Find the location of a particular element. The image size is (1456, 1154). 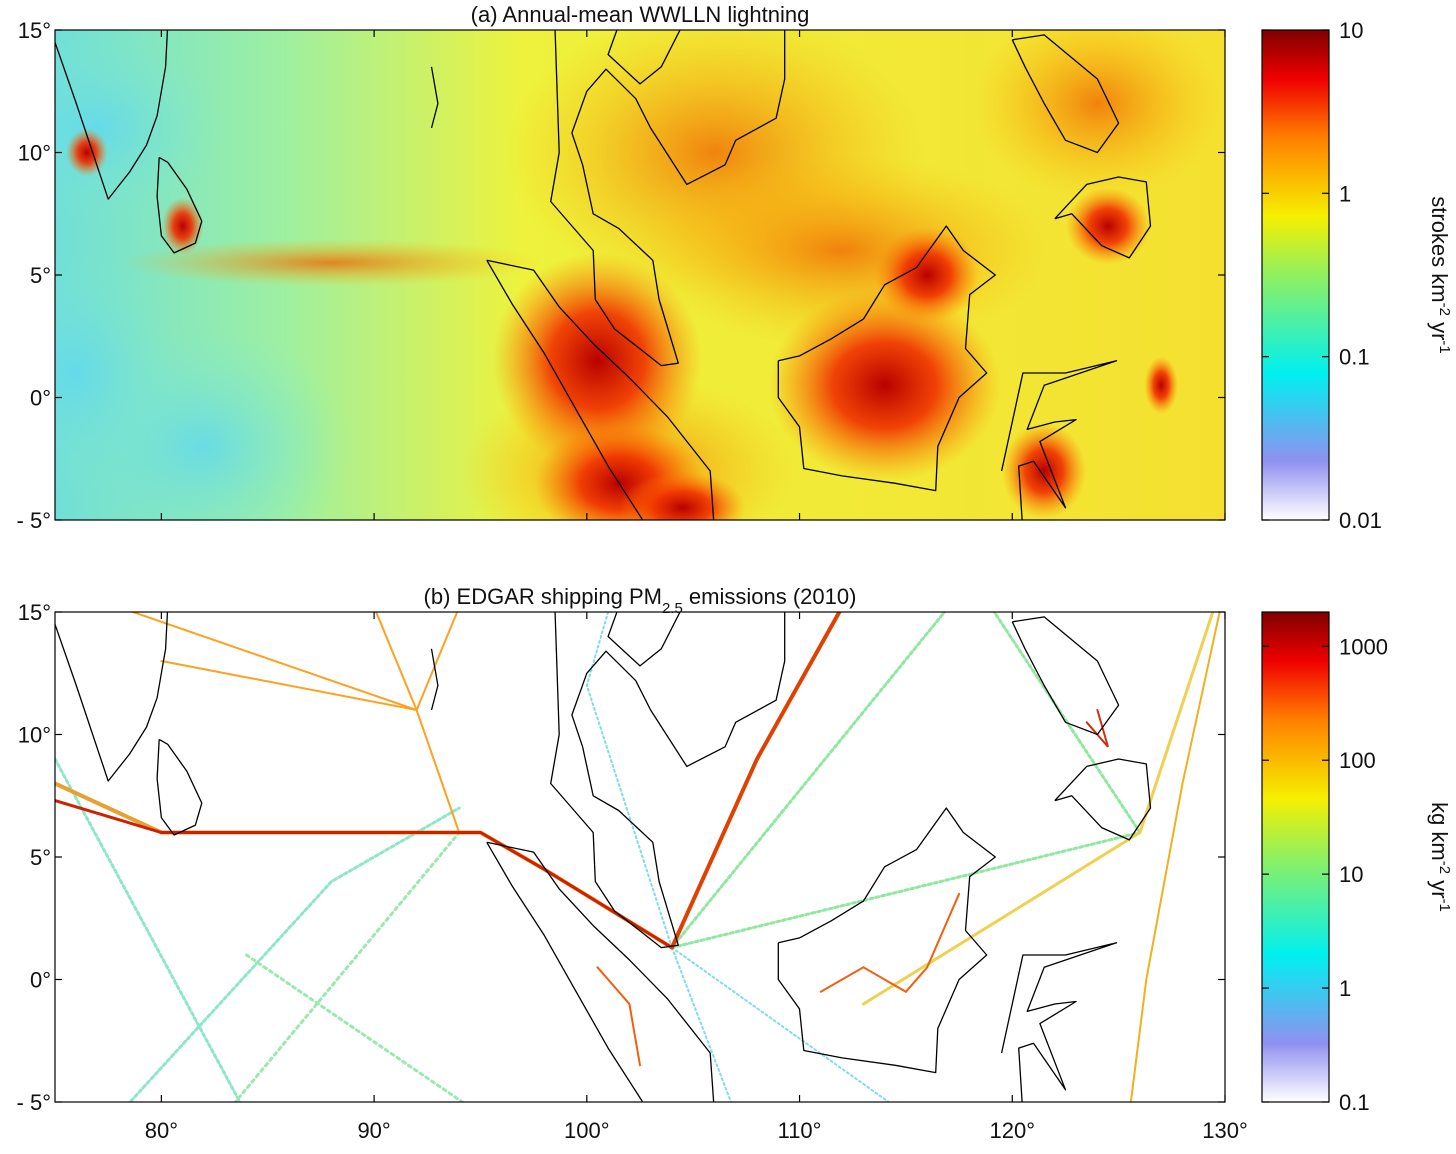

colorbar-label: kg km-2 yr-1 is located at coordinates (1440, 857).